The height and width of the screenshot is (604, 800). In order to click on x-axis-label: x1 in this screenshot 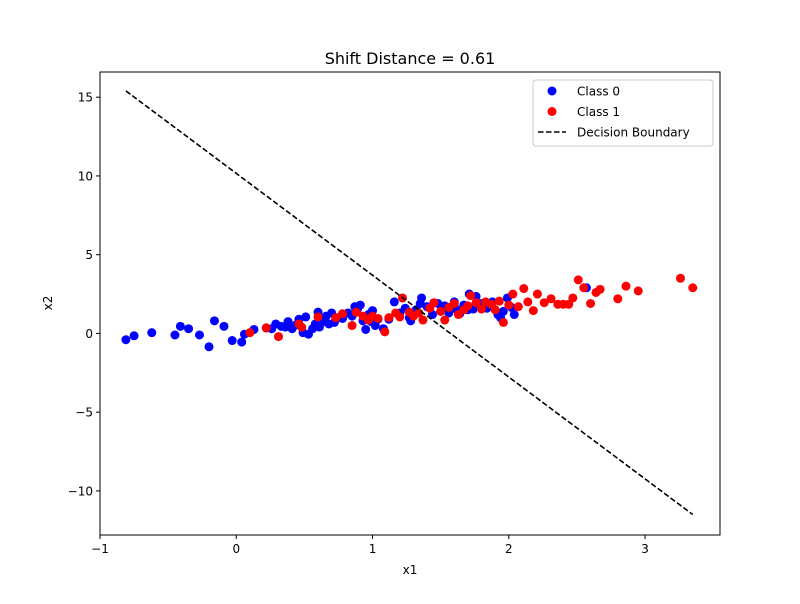, I will do `click(410, 570)`.